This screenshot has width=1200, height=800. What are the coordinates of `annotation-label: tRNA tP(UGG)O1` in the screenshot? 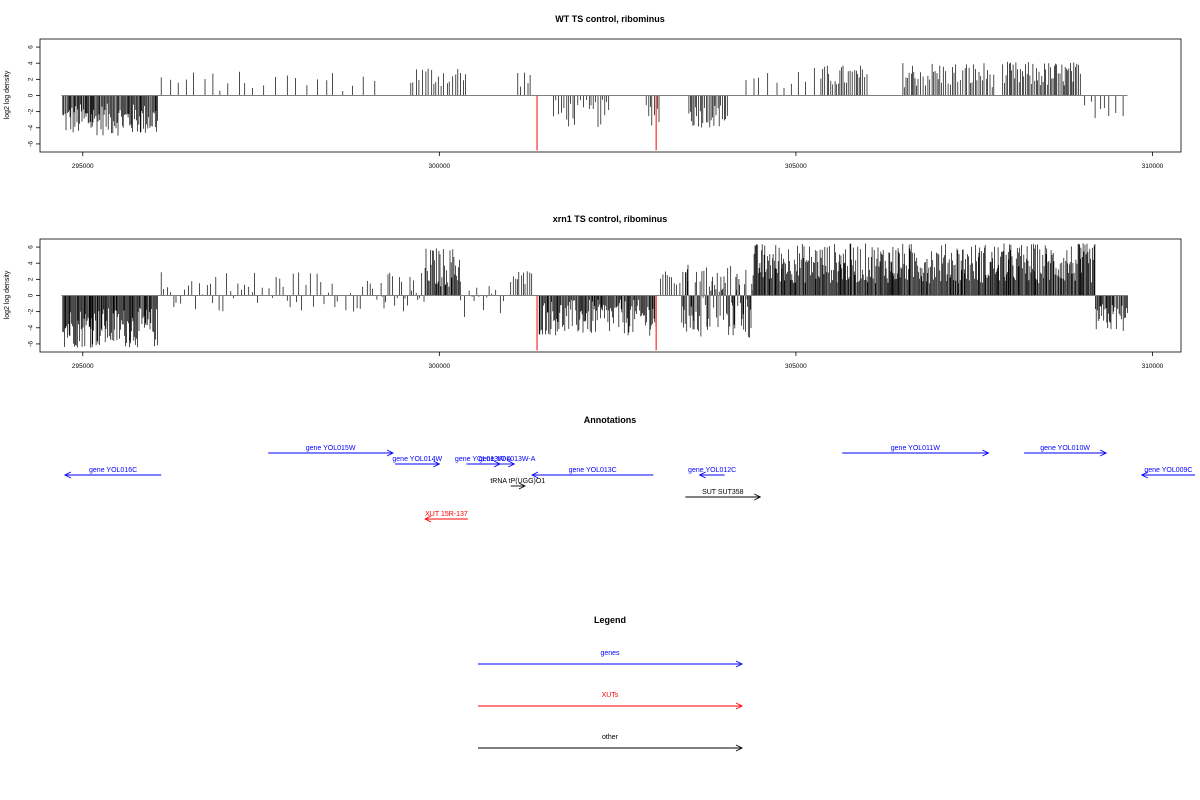 It's located at (517, 481).